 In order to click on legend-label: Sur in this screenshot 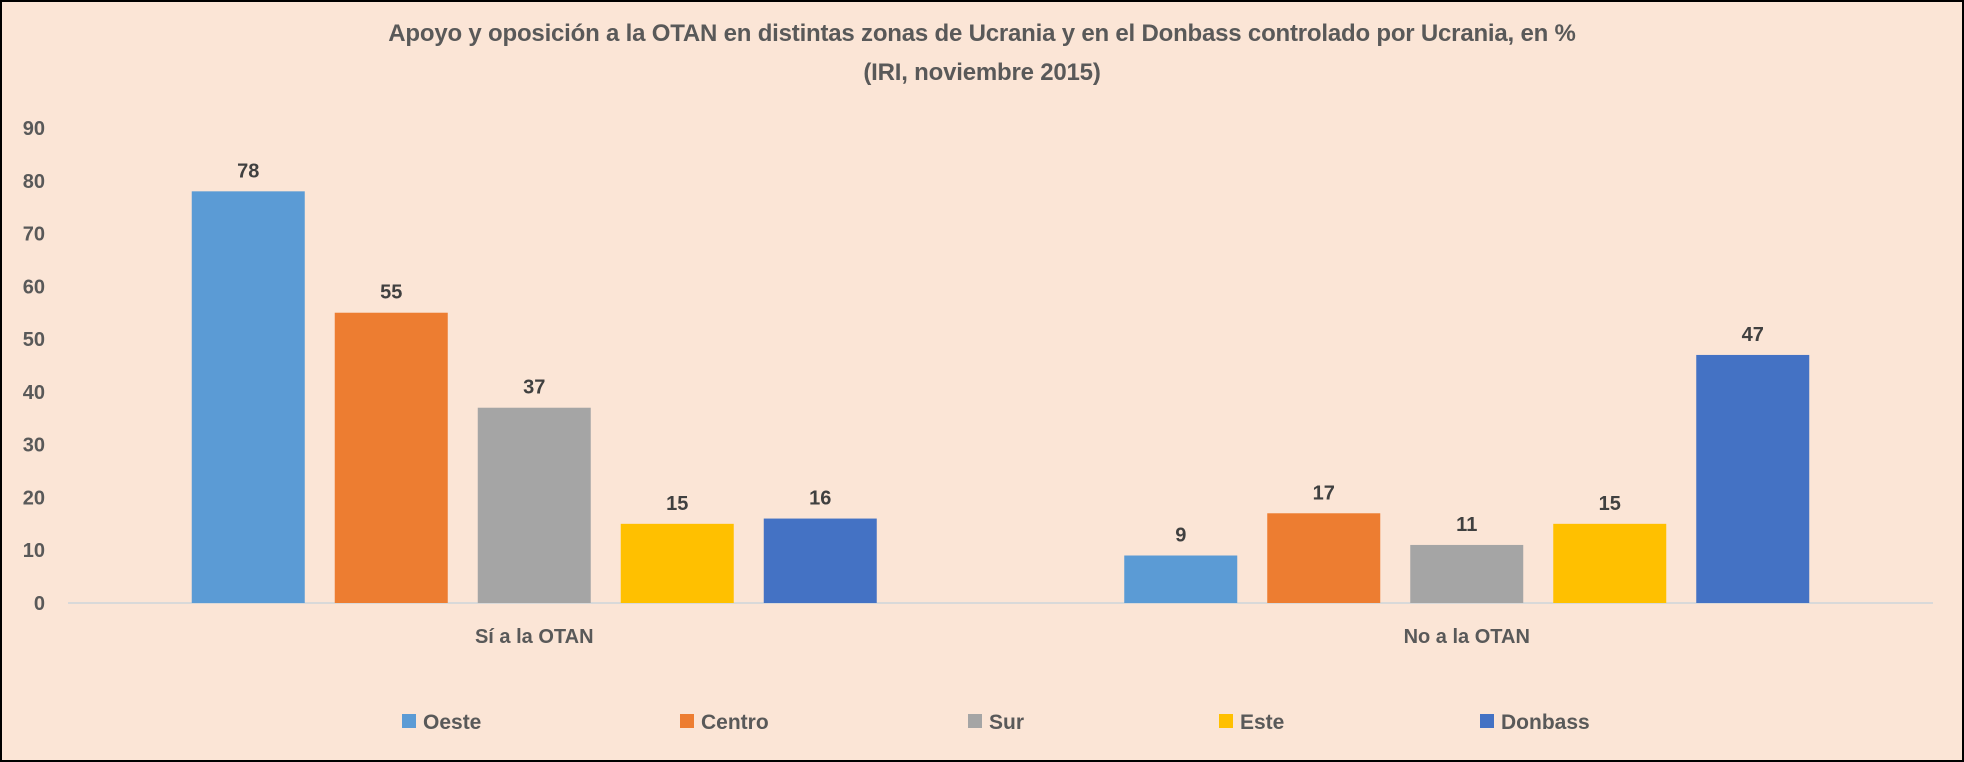, I will do `click(1006, 722)`.